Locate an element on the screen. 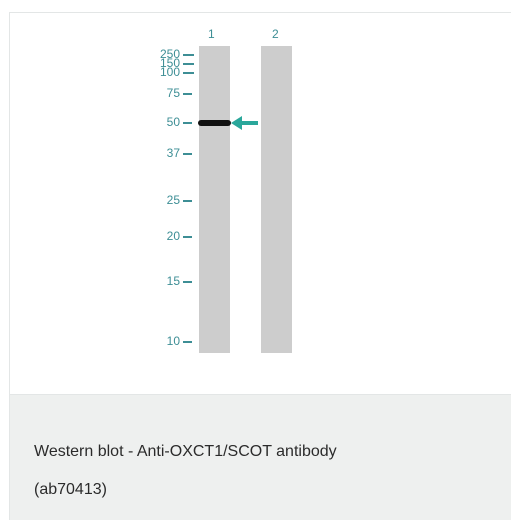  band-arrow-icon is located at coordinates (244, 123).